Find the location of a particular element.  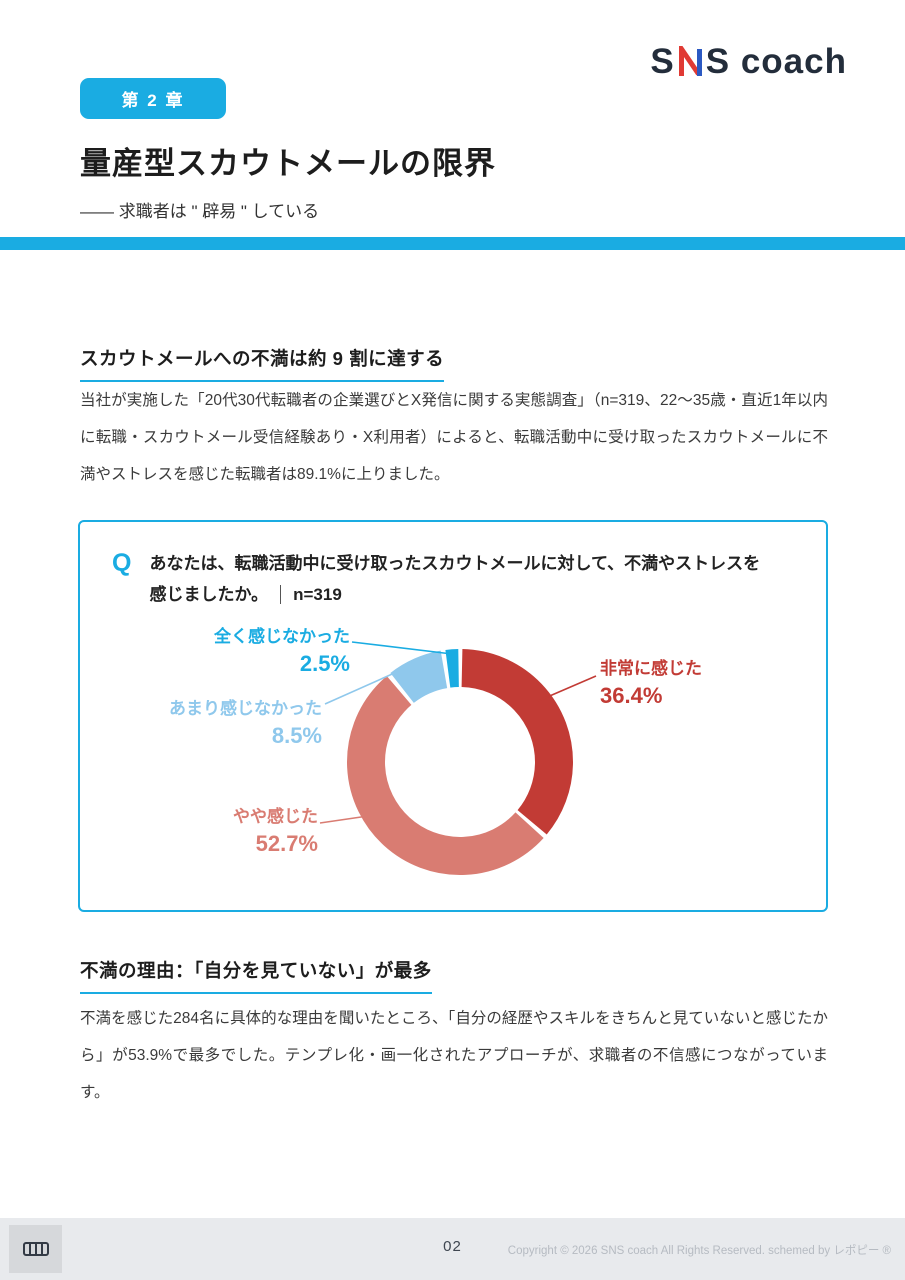

logo-n-mark-icon is located at coordinates (690, 61).